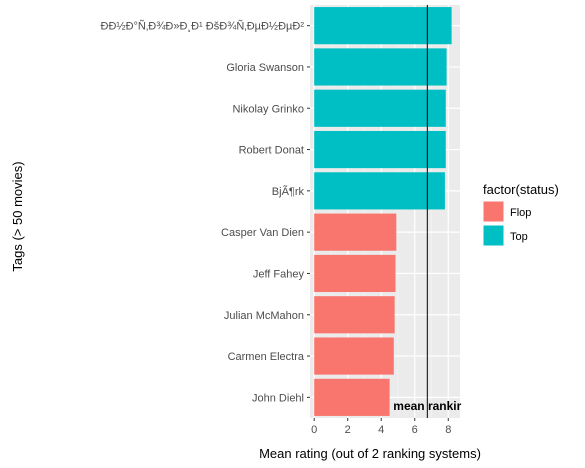 This screenshot has width=585, height=468. What do you see at coordinates (314, 430) in the screenshot?
I see `x-tick-label: 0` at bounding box center [314, 430].